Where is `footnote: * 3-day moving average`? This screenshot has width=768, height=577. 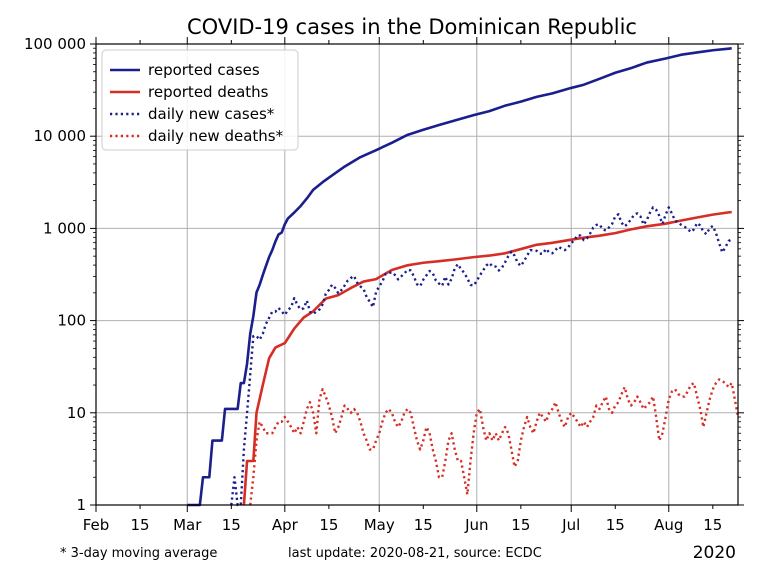 footnote: * 3-day moving average is located at coordinates (138, 553).